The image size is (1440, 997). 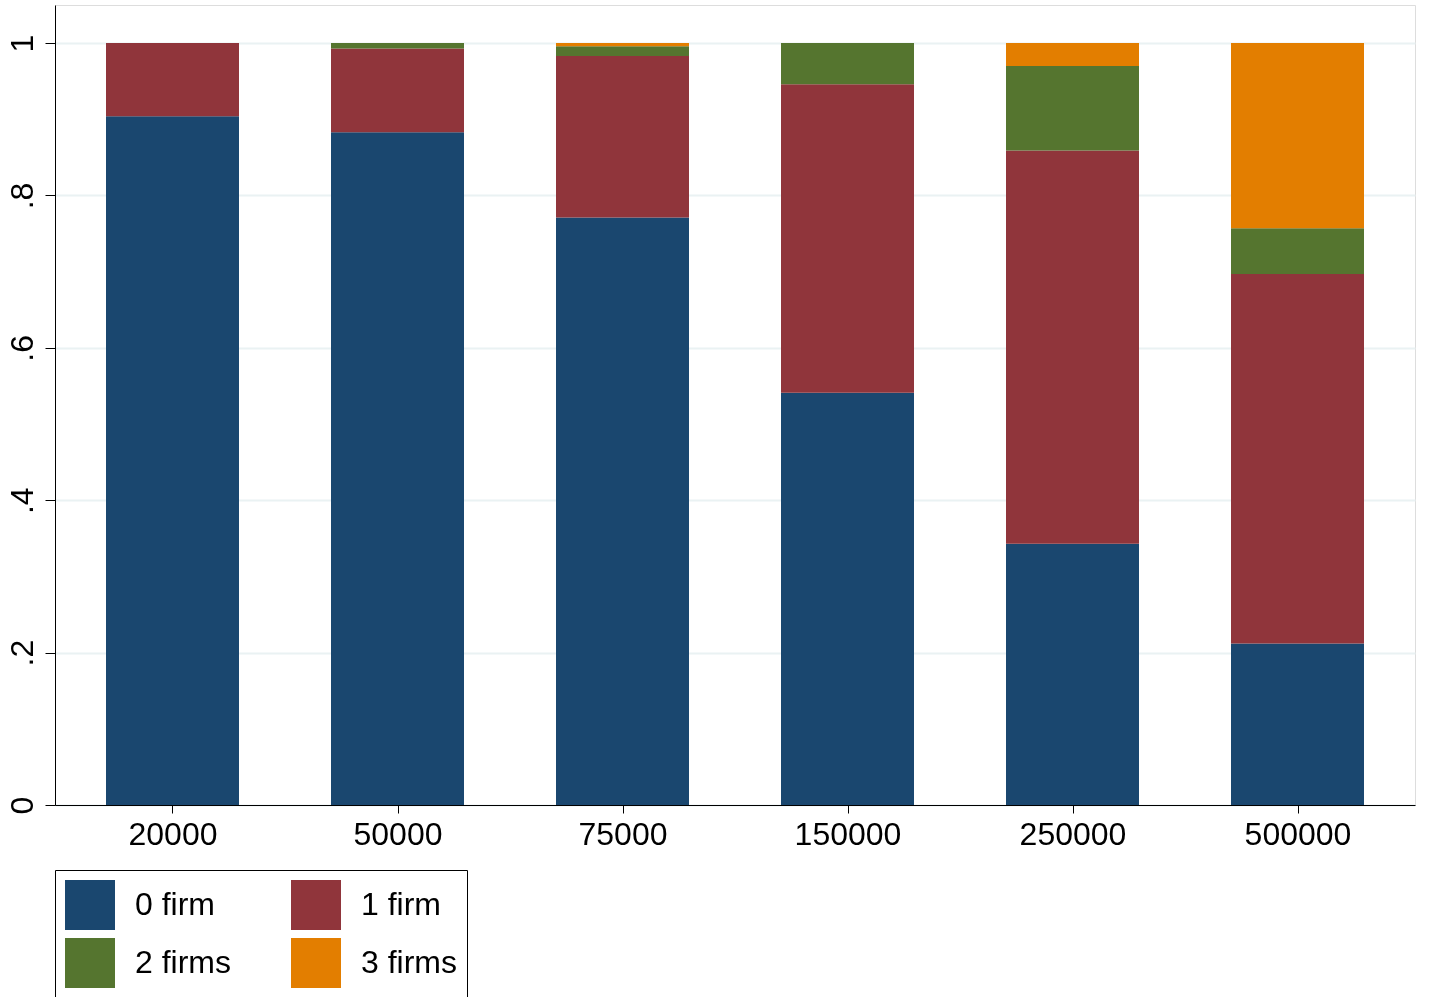 I want to click on y-tick-label: .2, so click(x=21, y=653).